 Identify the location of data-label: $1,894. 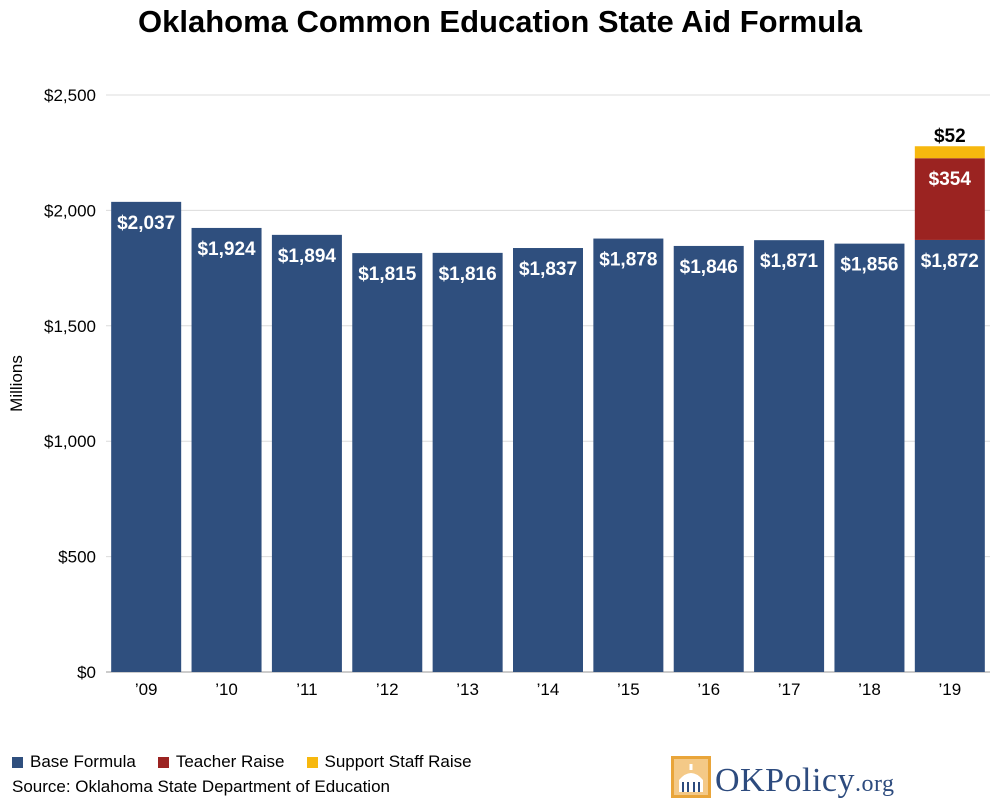
(307, 256).